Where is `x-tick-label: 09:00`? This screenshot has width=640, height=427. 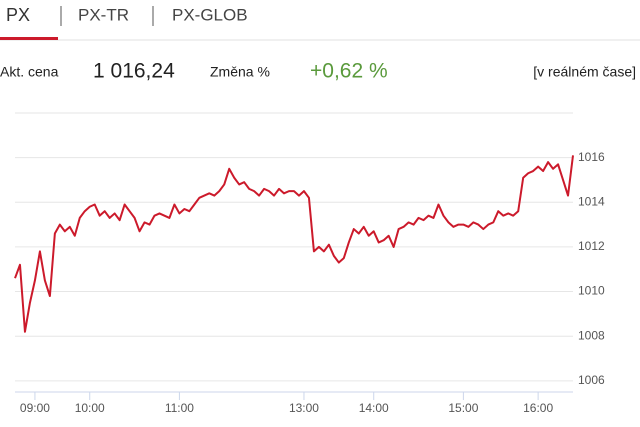
x-tick-label: 09:00 is located at coordinates (35, 408).